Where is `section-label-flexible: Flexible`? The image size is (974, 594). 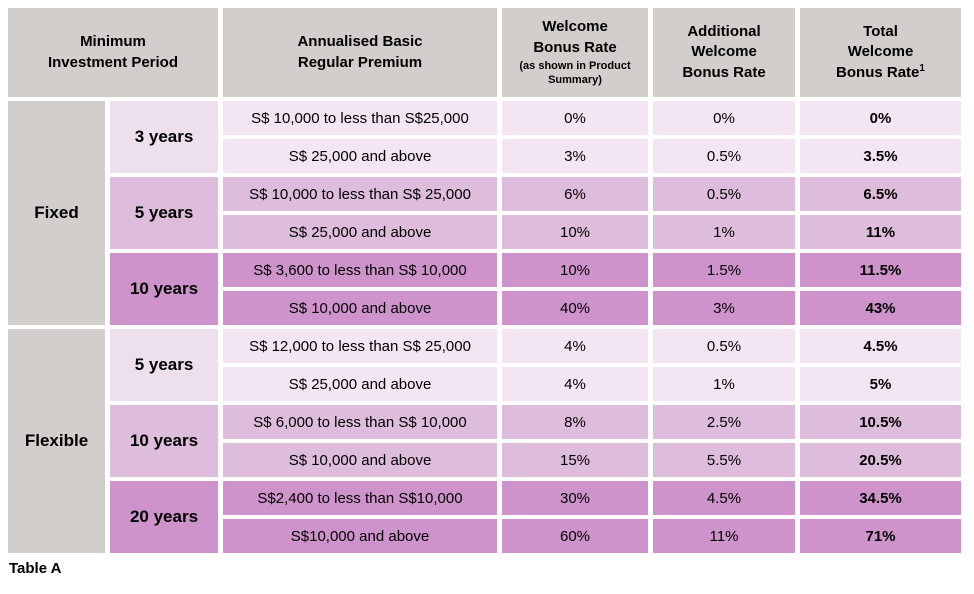 section-label-flexible: Flexible is located at coordinates (56, 441).